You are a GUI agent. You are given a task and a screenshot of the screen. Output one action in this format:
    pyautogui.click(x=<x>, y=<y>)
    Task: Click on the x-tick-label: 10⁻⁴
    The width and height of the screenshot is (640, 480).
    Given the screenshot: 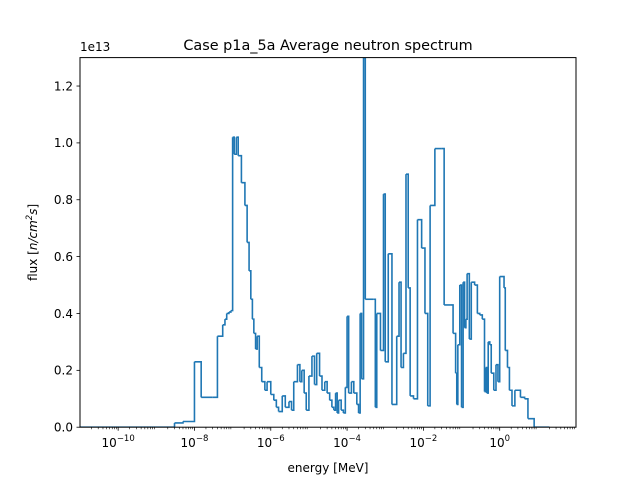 What is the action you would take?
    pyautogui.click(x=347, y=442)
    